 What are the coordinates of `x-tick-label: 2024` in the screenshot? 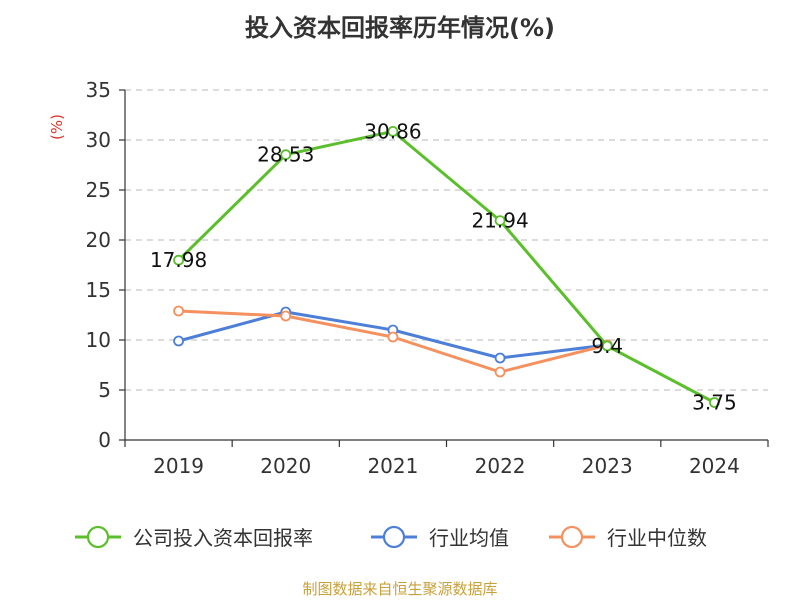 It's located at (714, 466).